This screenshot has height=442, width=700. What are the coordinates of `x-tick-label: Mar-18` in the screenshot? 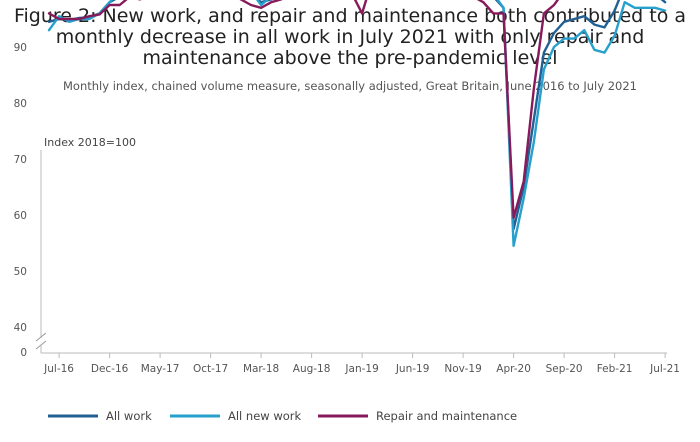 It's located at (261, 369).